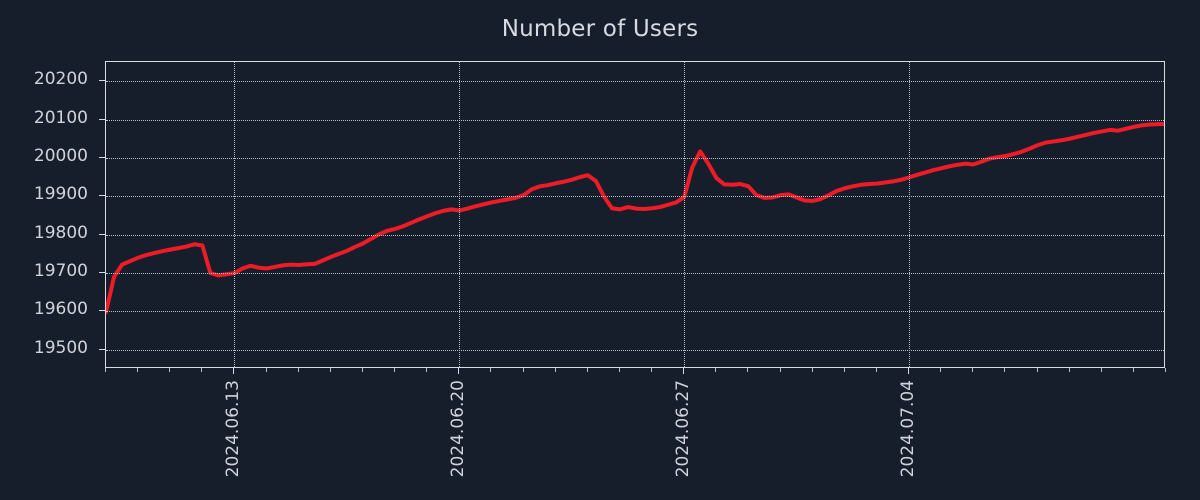  What do you see at coordinates (60, 79) in the screenshot?
I see `y-tick-label: 20200` at bounding box center [60, 79].